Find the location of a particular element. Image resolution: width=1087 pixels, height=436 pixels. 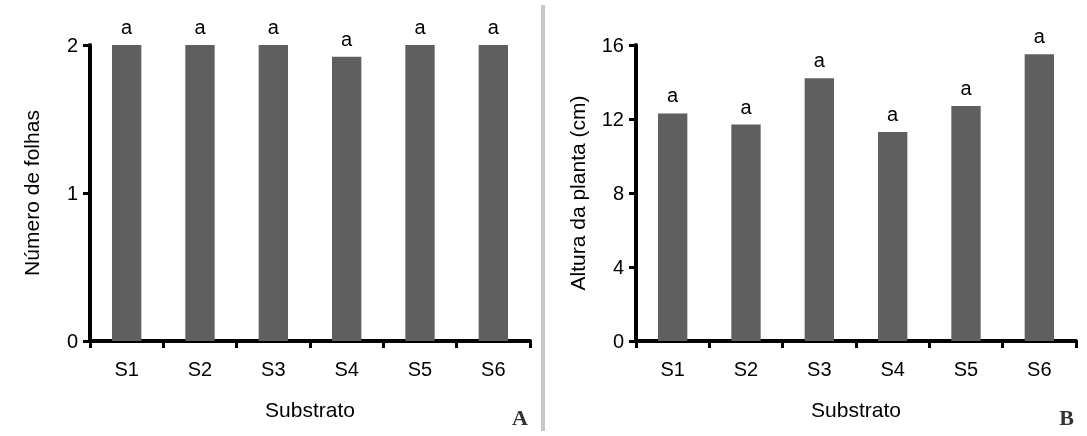

y-axis-title: Número de folhas is located at coordinates (31, 193).